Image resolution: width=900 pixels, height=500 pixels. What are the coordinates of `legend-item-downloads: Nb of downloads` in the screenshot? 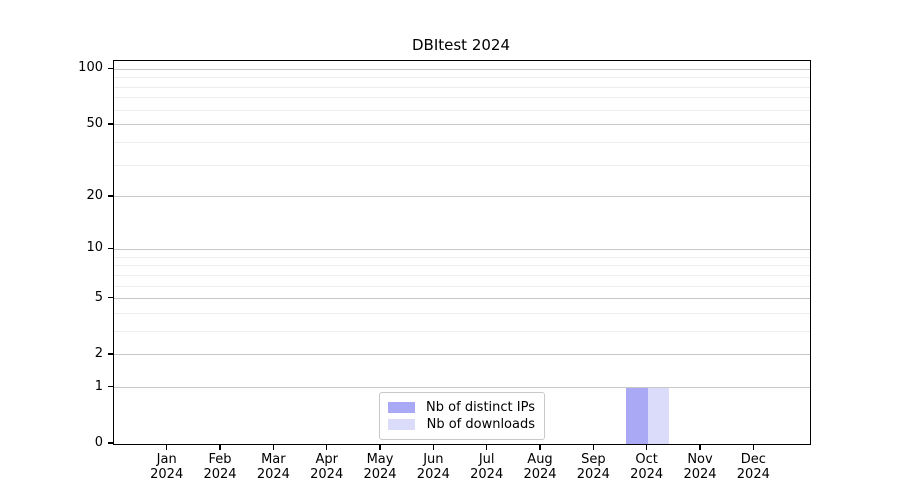 It's located at (461, 424).